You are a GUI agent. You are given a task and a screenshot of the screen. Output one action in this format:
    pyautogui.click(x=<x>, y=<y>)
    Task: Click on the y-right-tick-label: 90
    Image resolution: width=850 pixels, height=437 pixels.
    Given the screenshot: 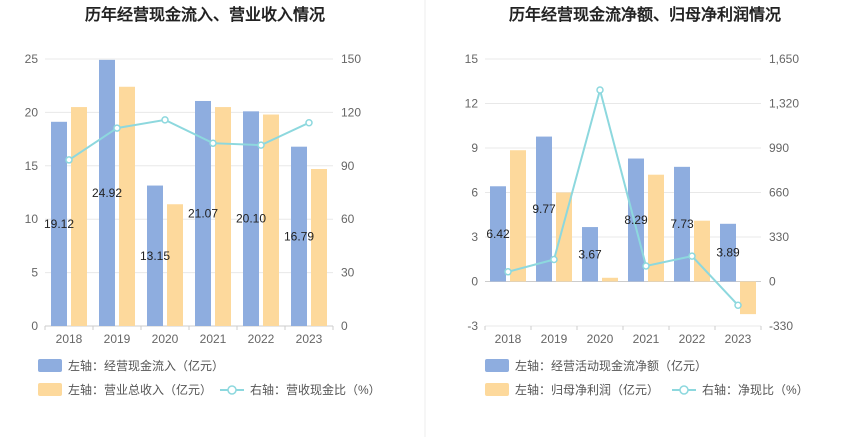 What is the action you would take?
    pyautogui.click(x=348, y=166)
    